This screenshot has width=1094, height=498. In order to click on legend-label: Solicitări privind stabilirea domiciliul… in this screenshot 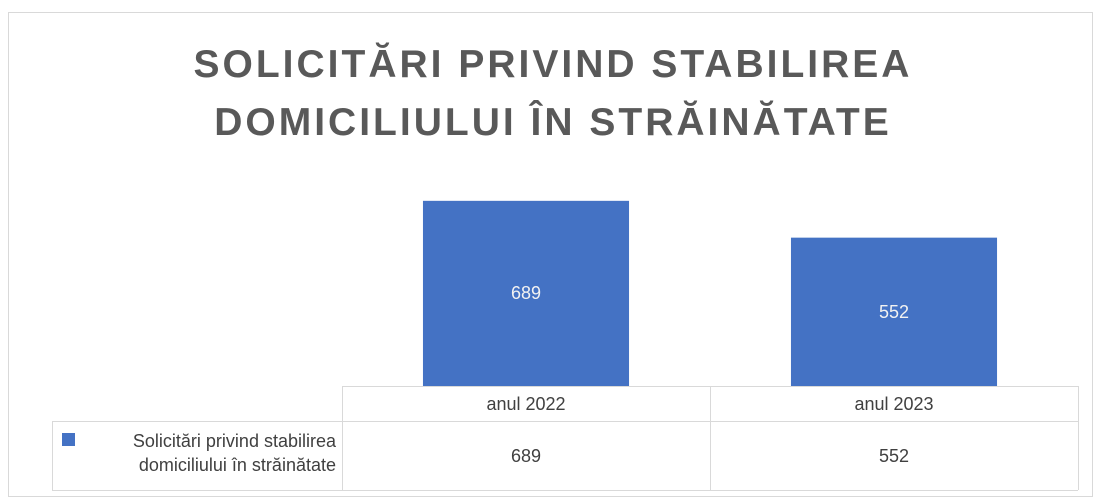, I will do `click(234, 453)`.